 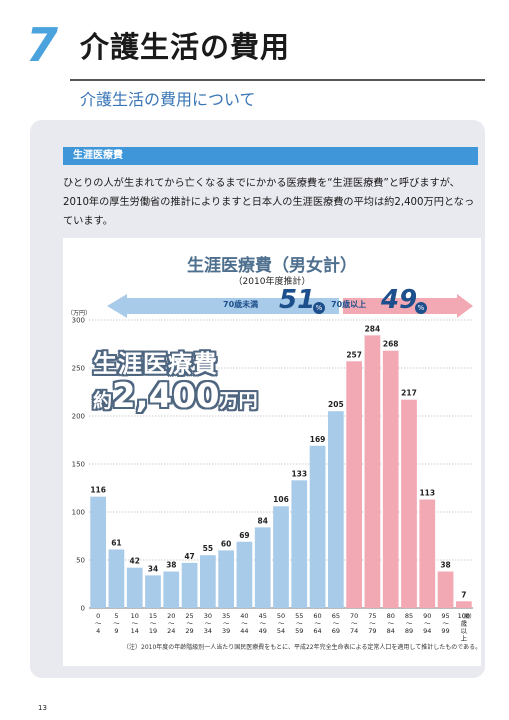 What do you see at coordinates (78, 465) in the screenshot?
I see `y-tick-label: 150` at bounding box center [78, 465].